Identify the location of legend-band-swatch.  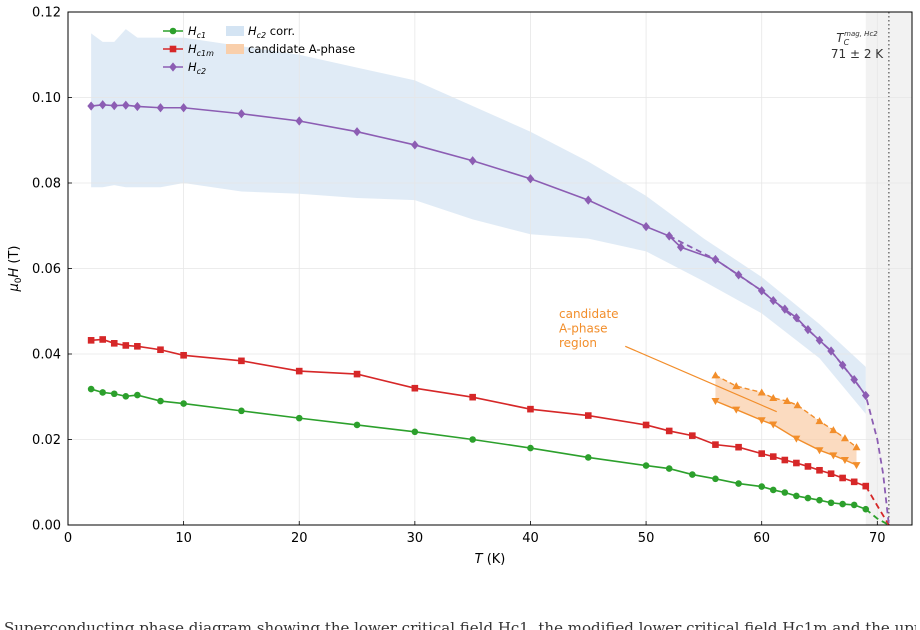
(235, 31).